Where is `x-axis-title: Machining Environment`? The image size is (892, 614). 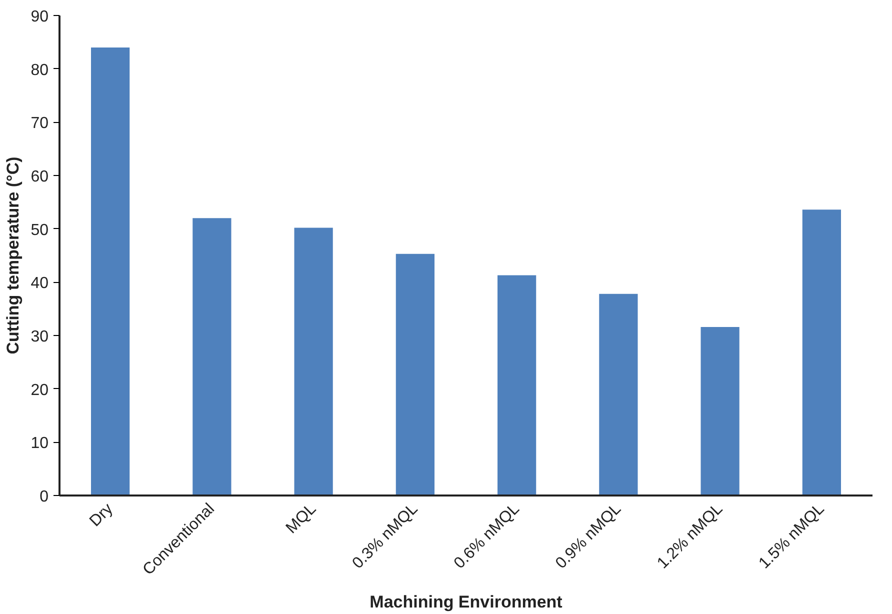
x-axis-title: Machining Environment is located at coordinates (466, 602).